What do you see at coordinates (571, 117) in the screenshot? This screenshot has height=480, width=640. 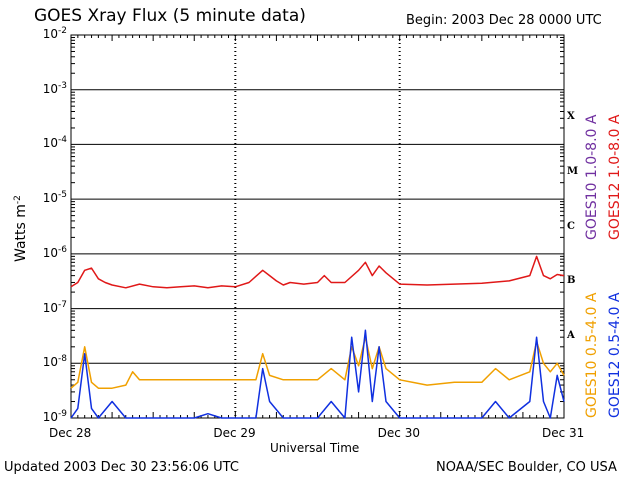 I see `flare-class-x: X` at bounding box center [571, 117].